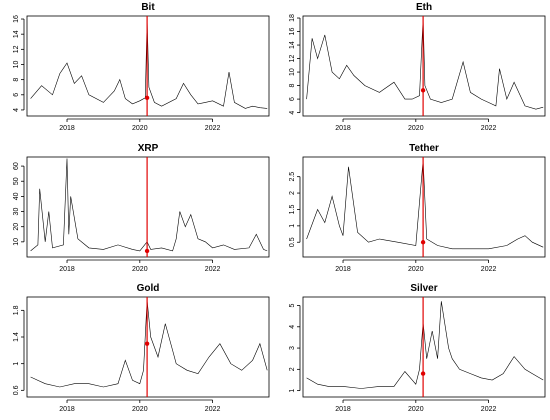  What do you see at coordinates (424, 148) in the screenshot?
I see `panel-title: Tether` at bounding box center [424, 148].